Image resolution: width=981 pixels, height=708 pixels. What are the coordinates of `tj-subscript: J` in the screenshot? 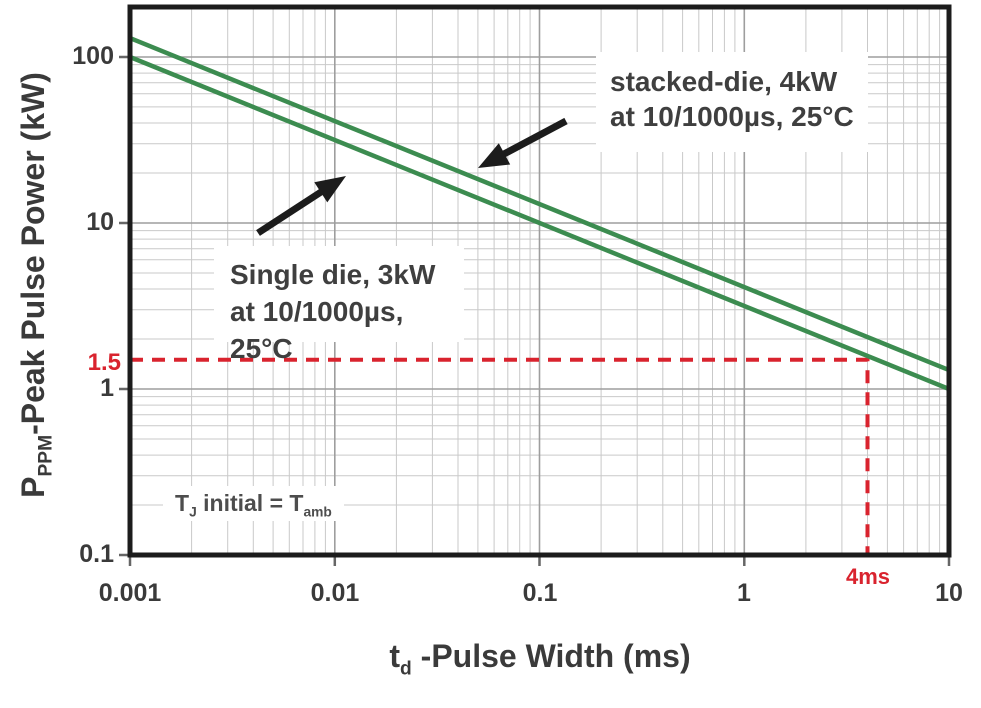 It's located at (193, 512).